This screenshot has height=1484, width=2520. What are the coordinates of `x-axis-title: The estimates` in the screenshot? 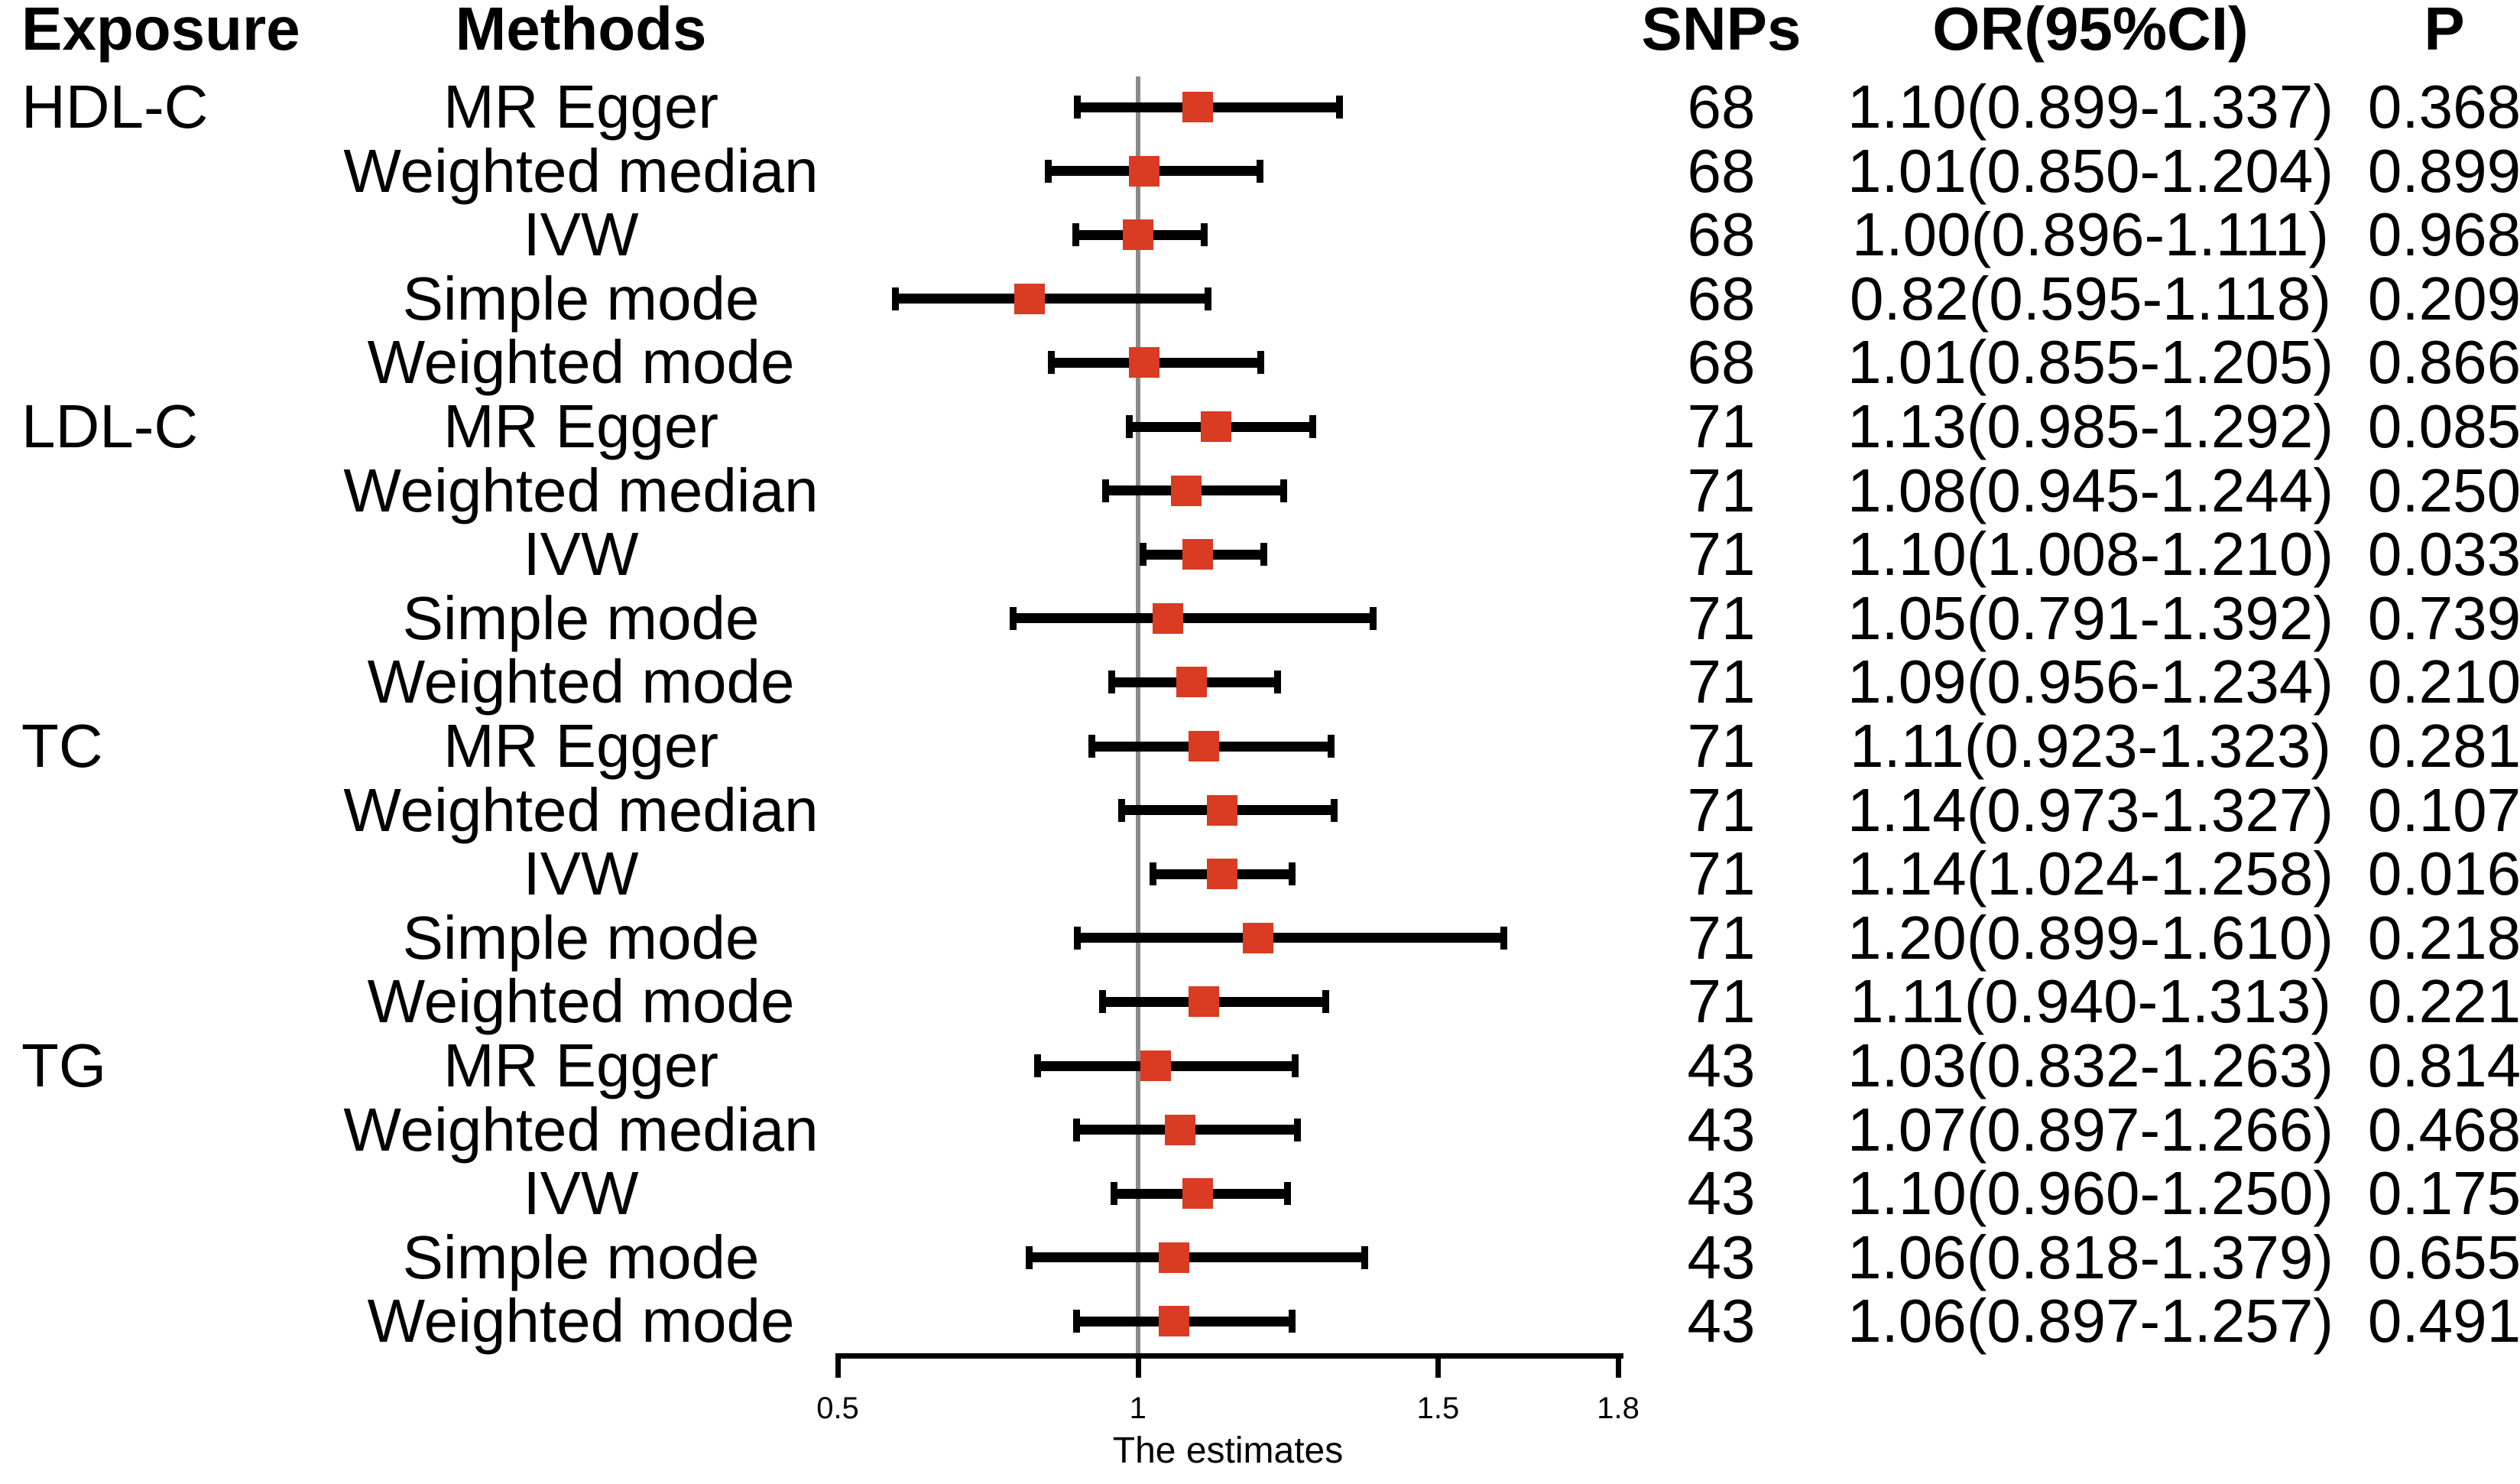 It's located at (1228, 1450).